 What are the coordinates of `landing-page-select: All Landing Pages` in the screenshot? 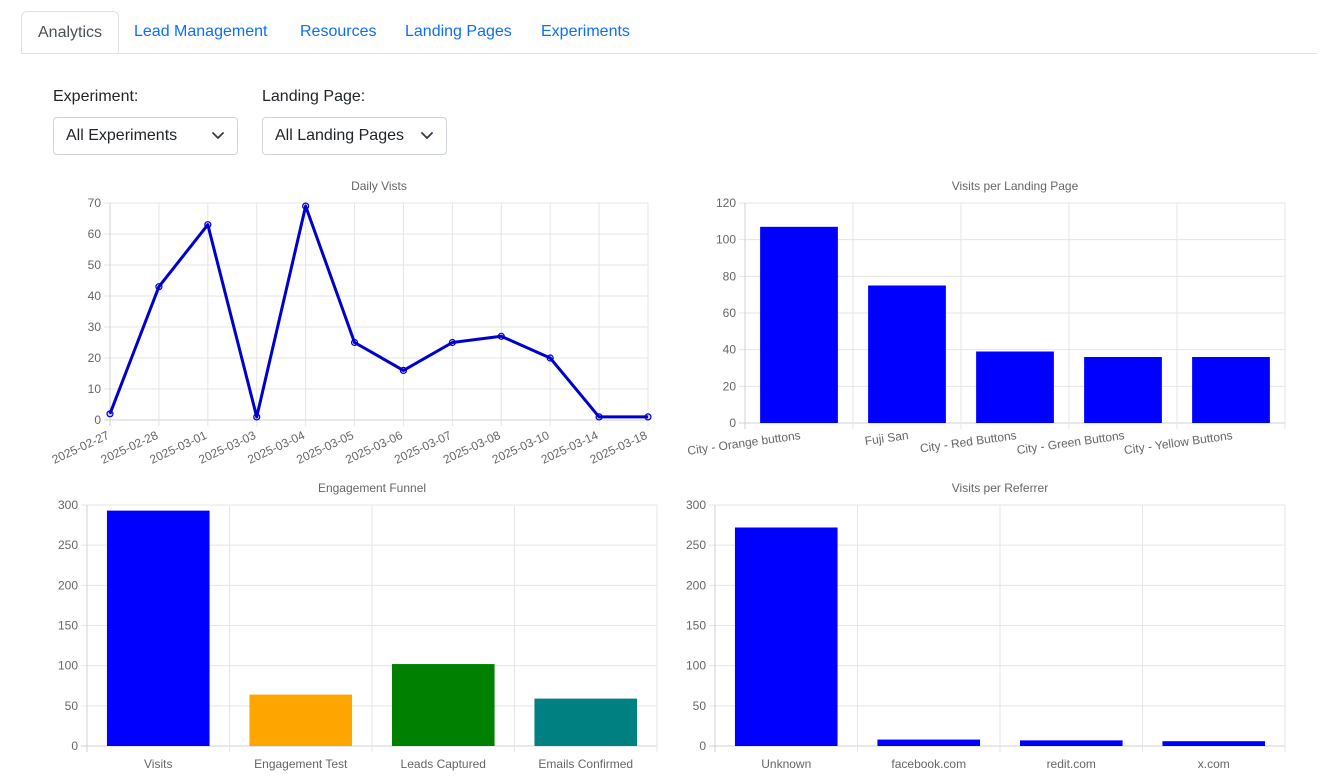 It's located at (354, 136).